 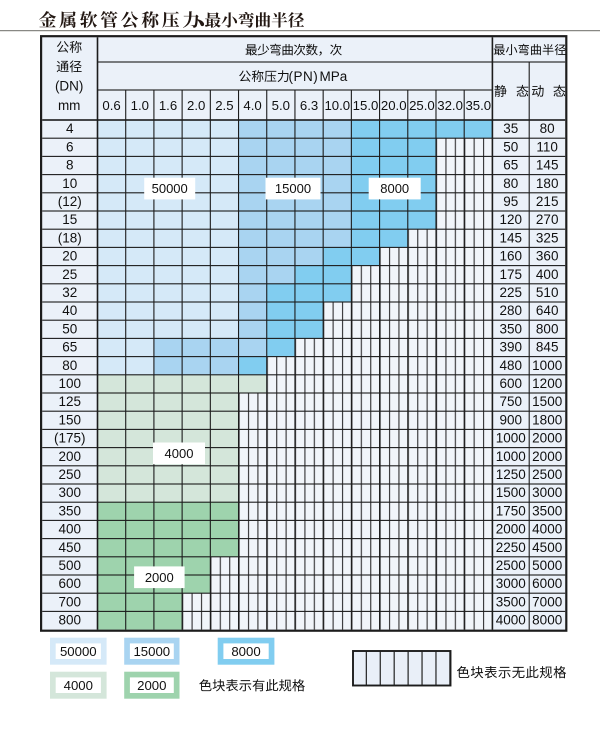 I want to click on svg-text: 360, so click(x=547, y=256).